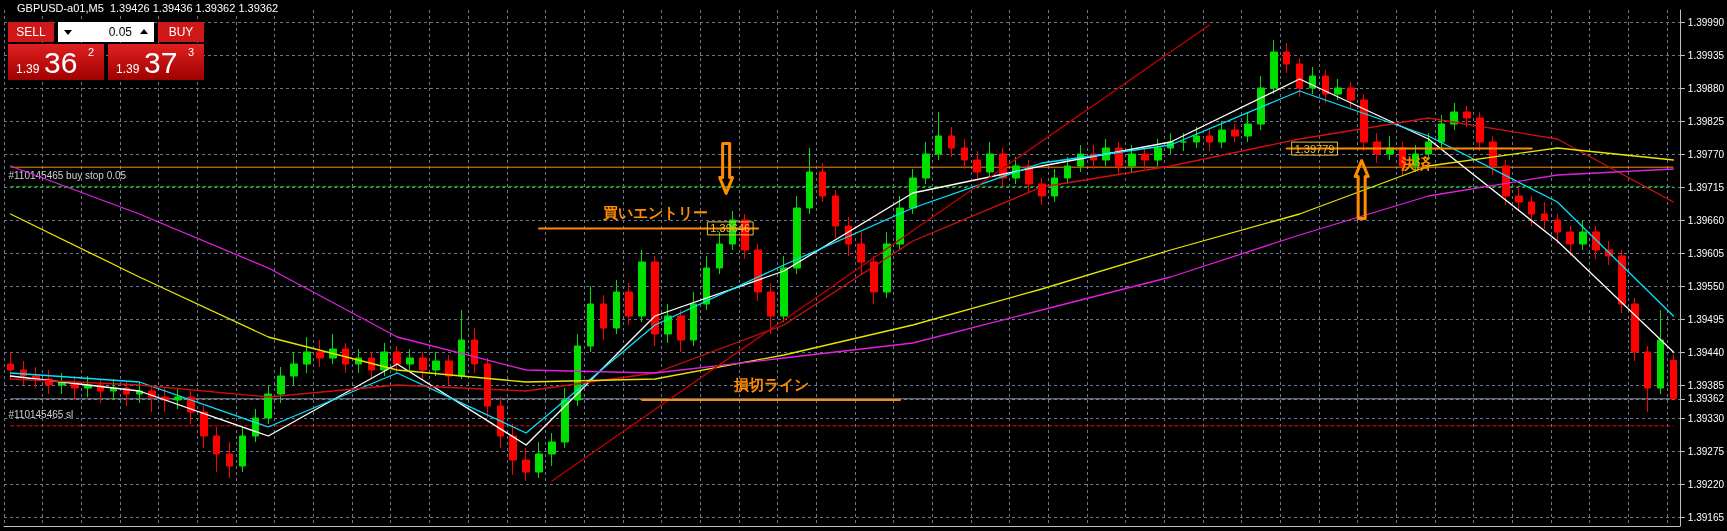 The width and height of the screenshot is (1727, 531). What do you see at coordinates (181, 32) in the screenshot?
I see `buy-button: BUY` at bounding box center [181, 32].